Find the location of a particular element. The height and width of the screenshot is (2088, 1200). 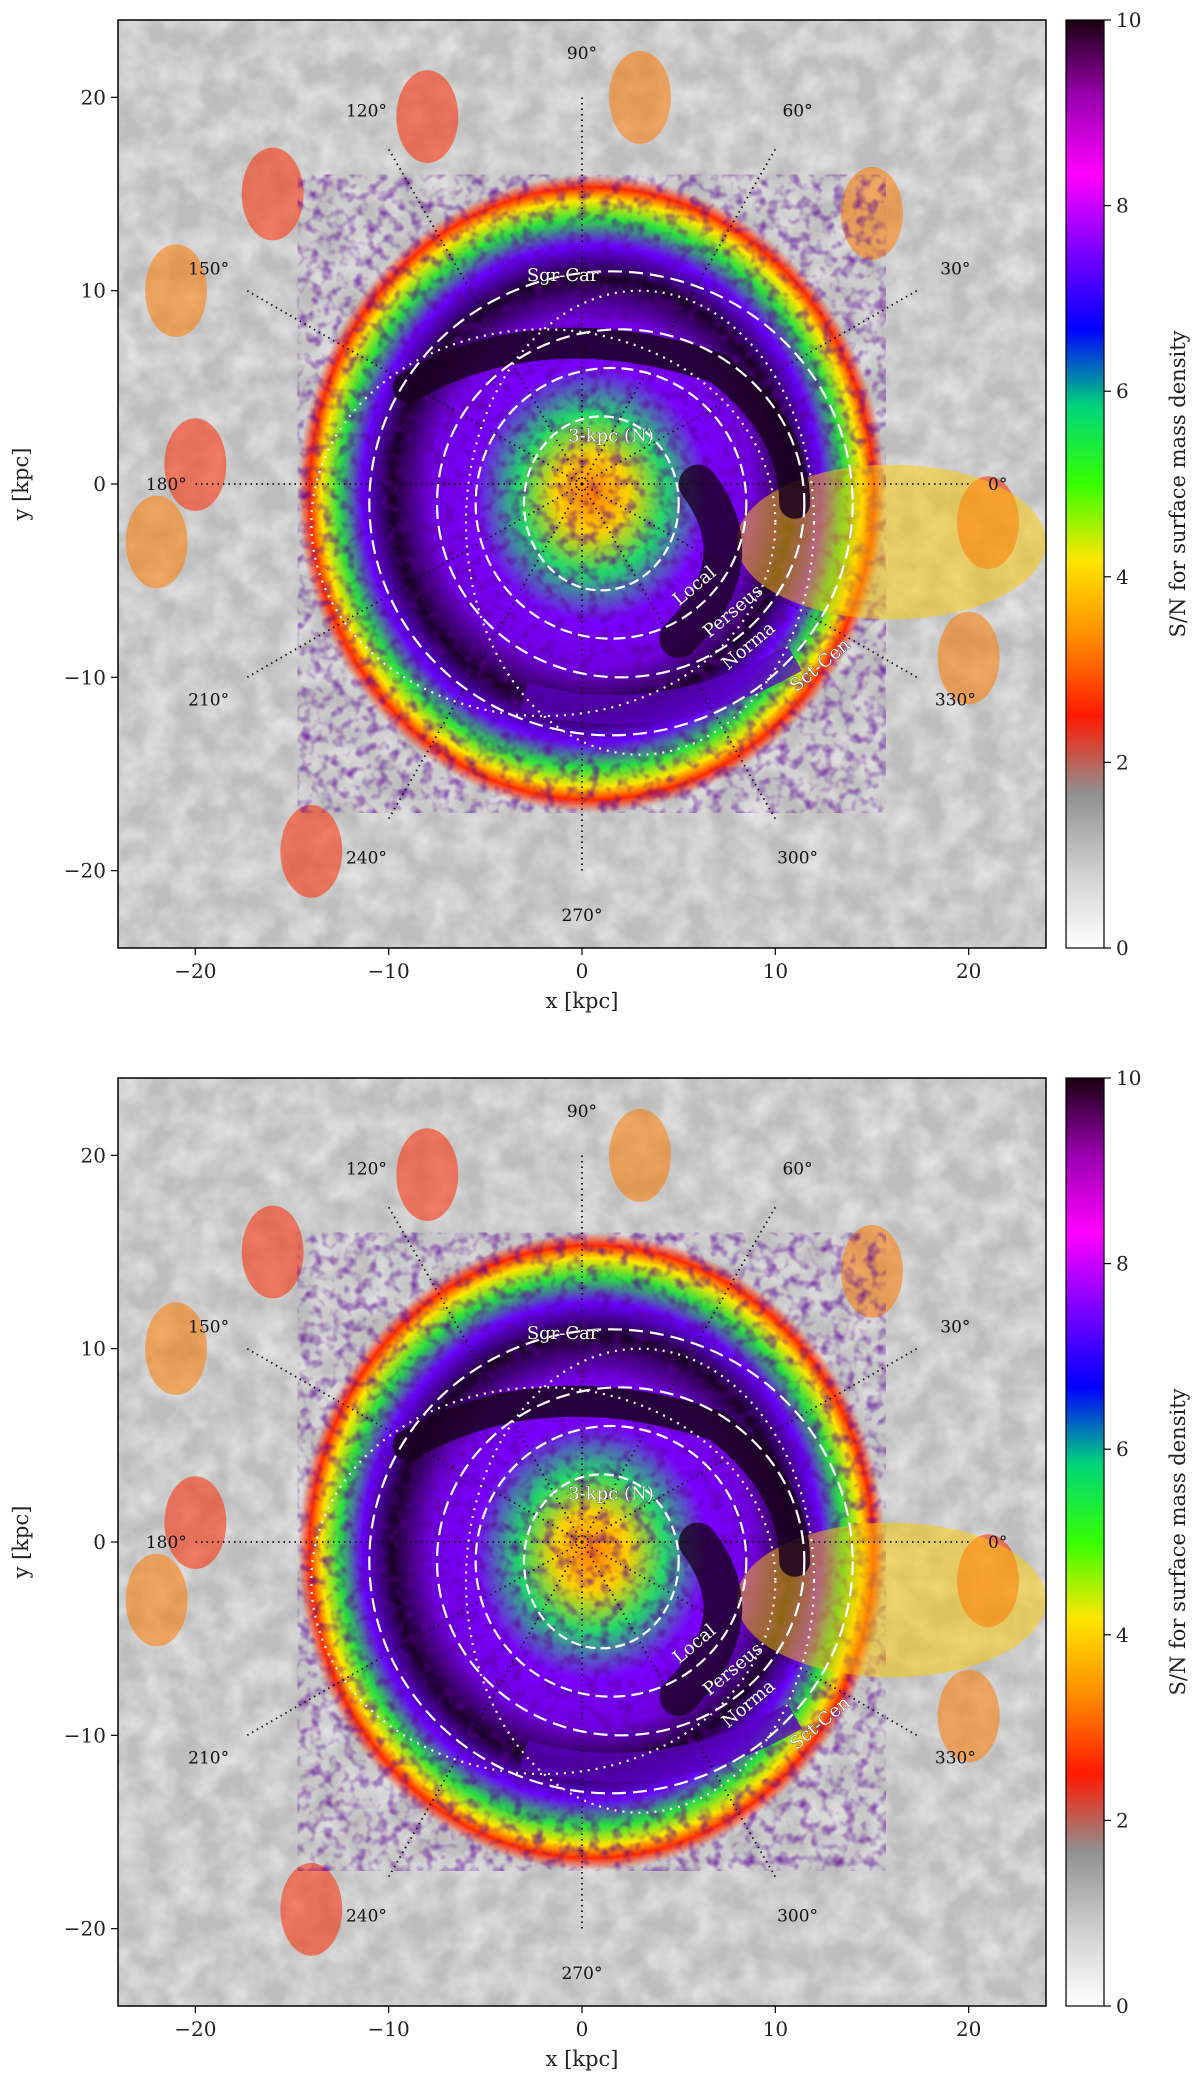

colorbar-tick-label: 2 is located at coordinates (1122, 1820).